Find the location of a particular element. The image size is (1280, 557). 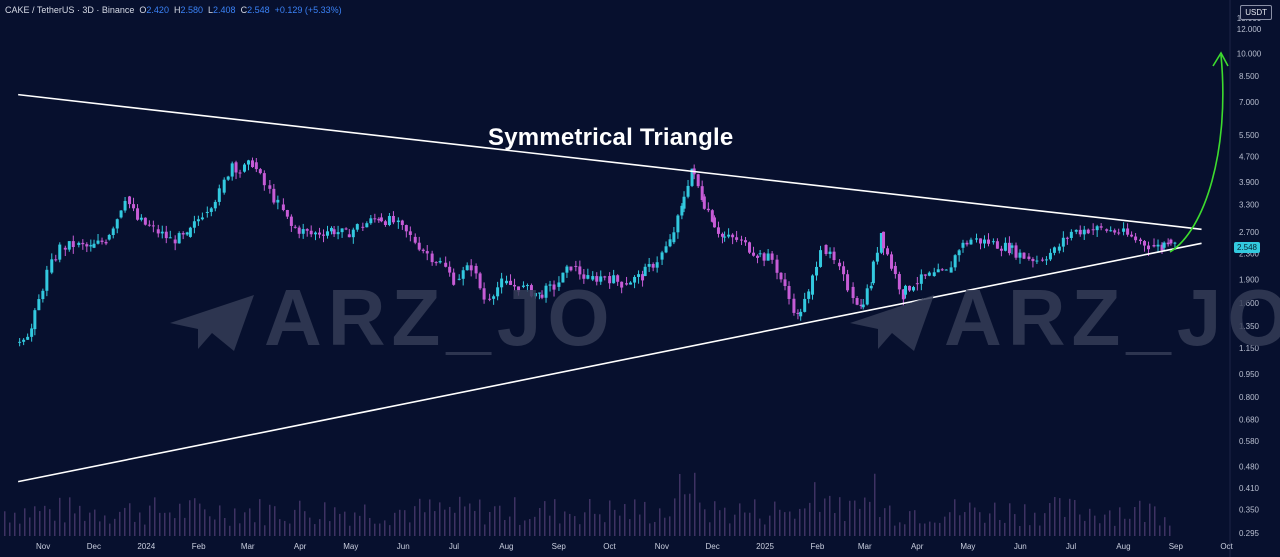

currency-button: USDT is located at coordinates (1256, 12).